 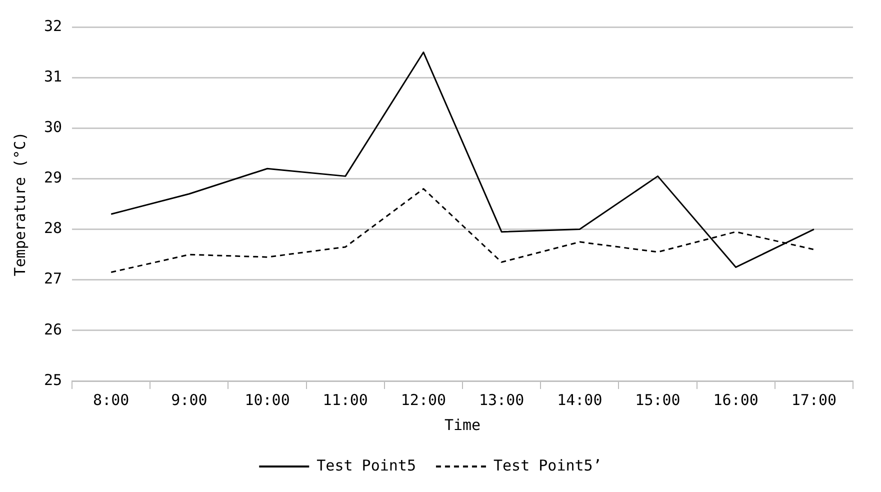 I want to click on x-tick-label: 16:00, so click(x=735, y=399).